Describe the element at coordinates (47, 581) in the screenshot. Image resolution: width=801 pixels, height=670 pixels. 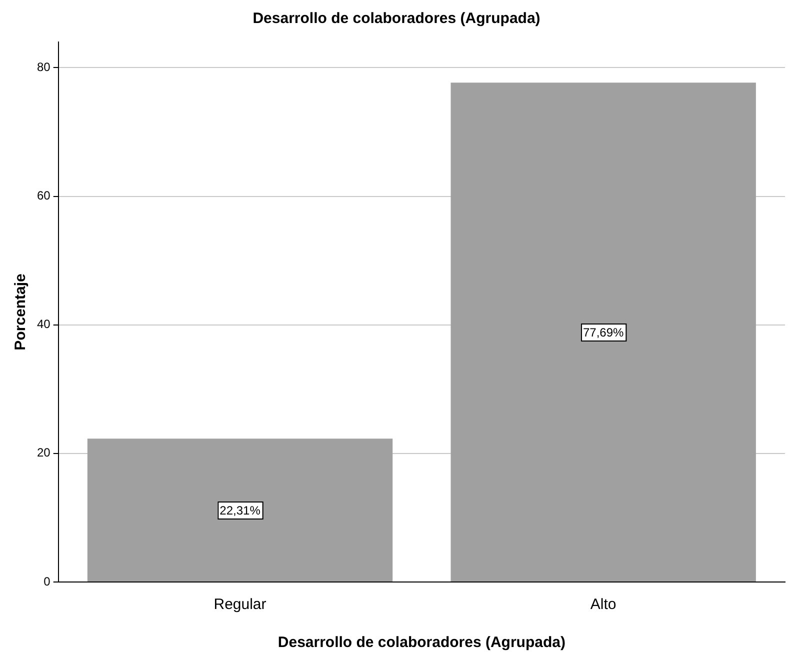
I see `y-tick-label: 0` at that location.